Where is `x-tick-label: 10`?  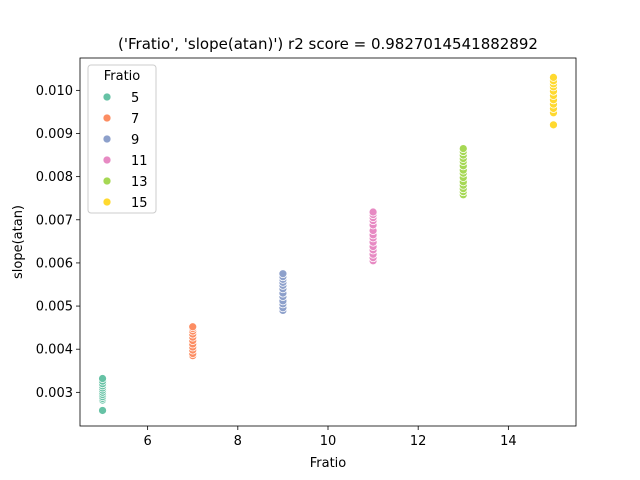 x-tick-label: 10 is located at coordinates (328, 441).